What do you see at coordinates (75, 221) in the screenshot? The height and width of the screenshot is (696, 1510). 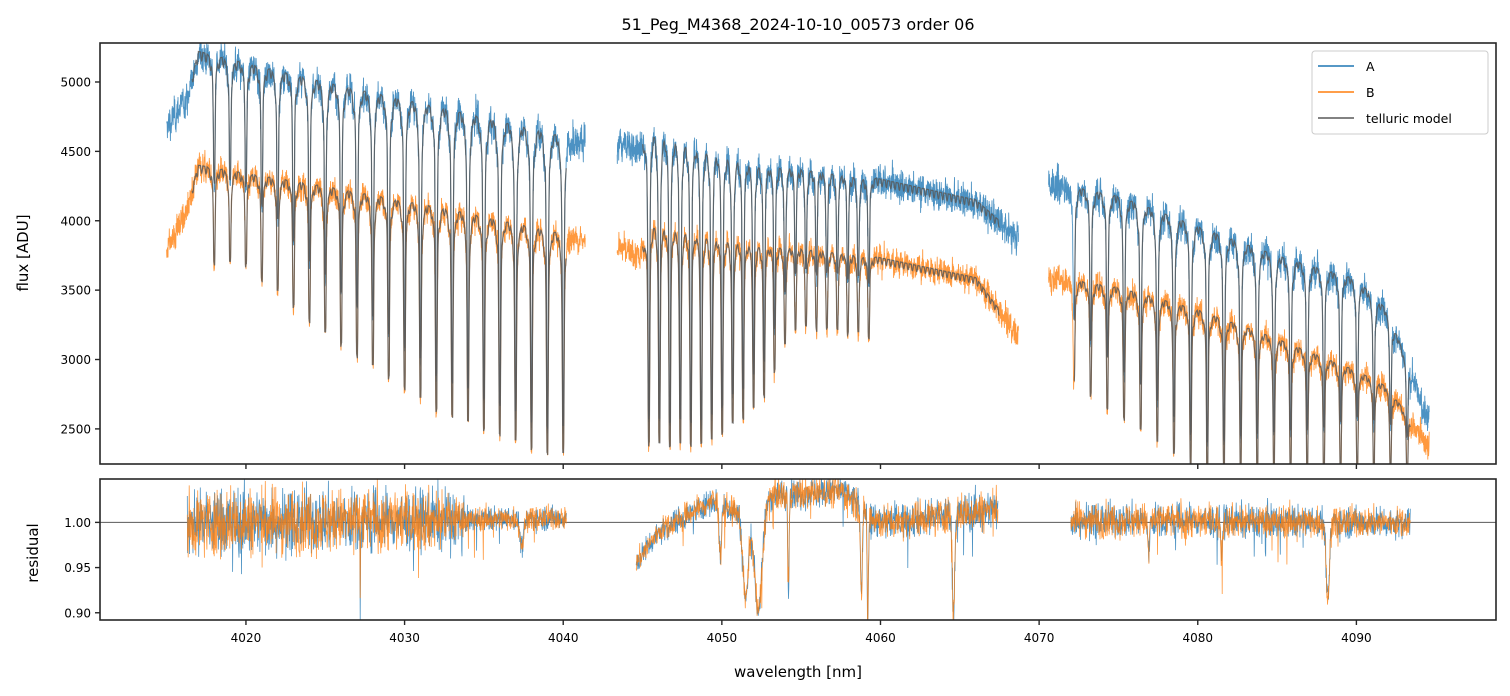 I see `flux-y-tick-label: 4000` at bounding box center [75, 221].